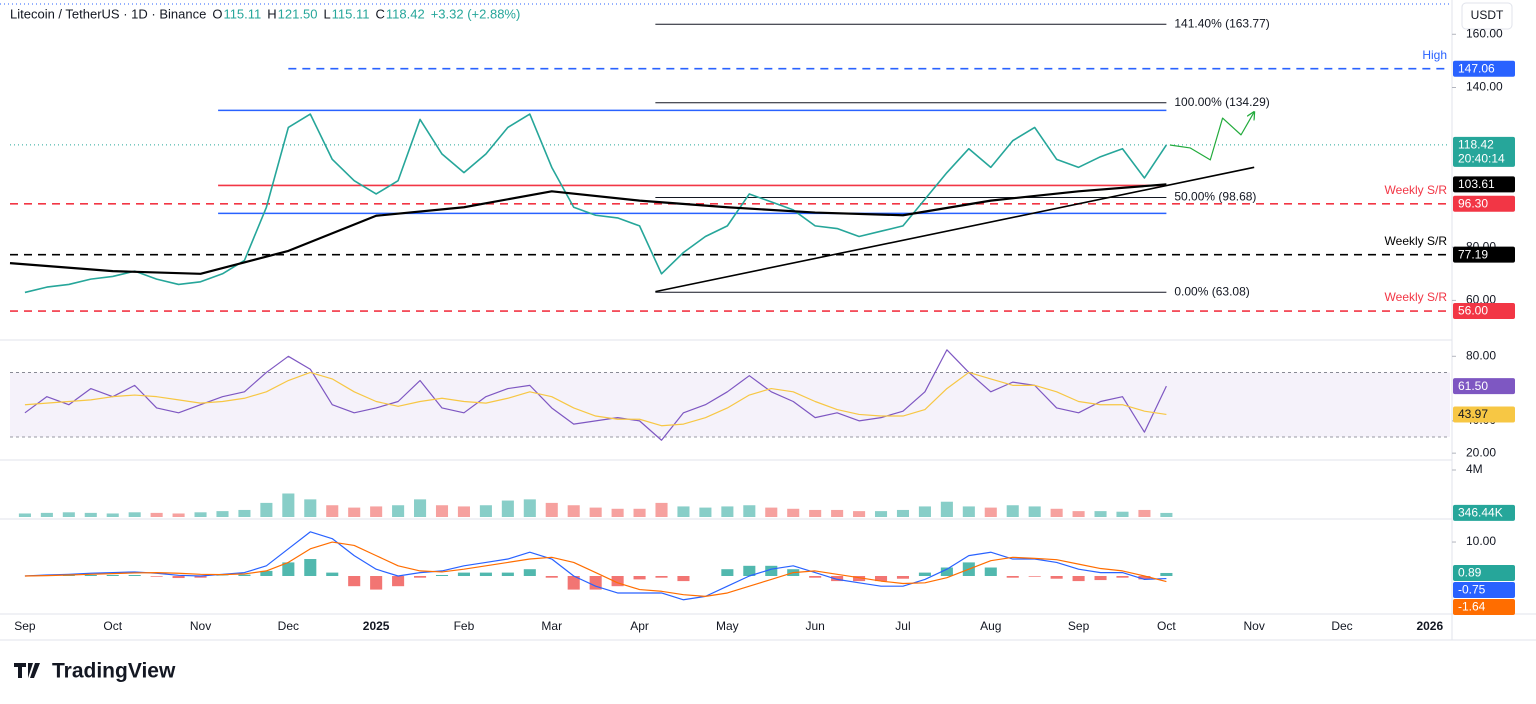  Describe the element at coordinates (298, 13) in the screenshot. I see `ohlc-value: 121.50` at that location.